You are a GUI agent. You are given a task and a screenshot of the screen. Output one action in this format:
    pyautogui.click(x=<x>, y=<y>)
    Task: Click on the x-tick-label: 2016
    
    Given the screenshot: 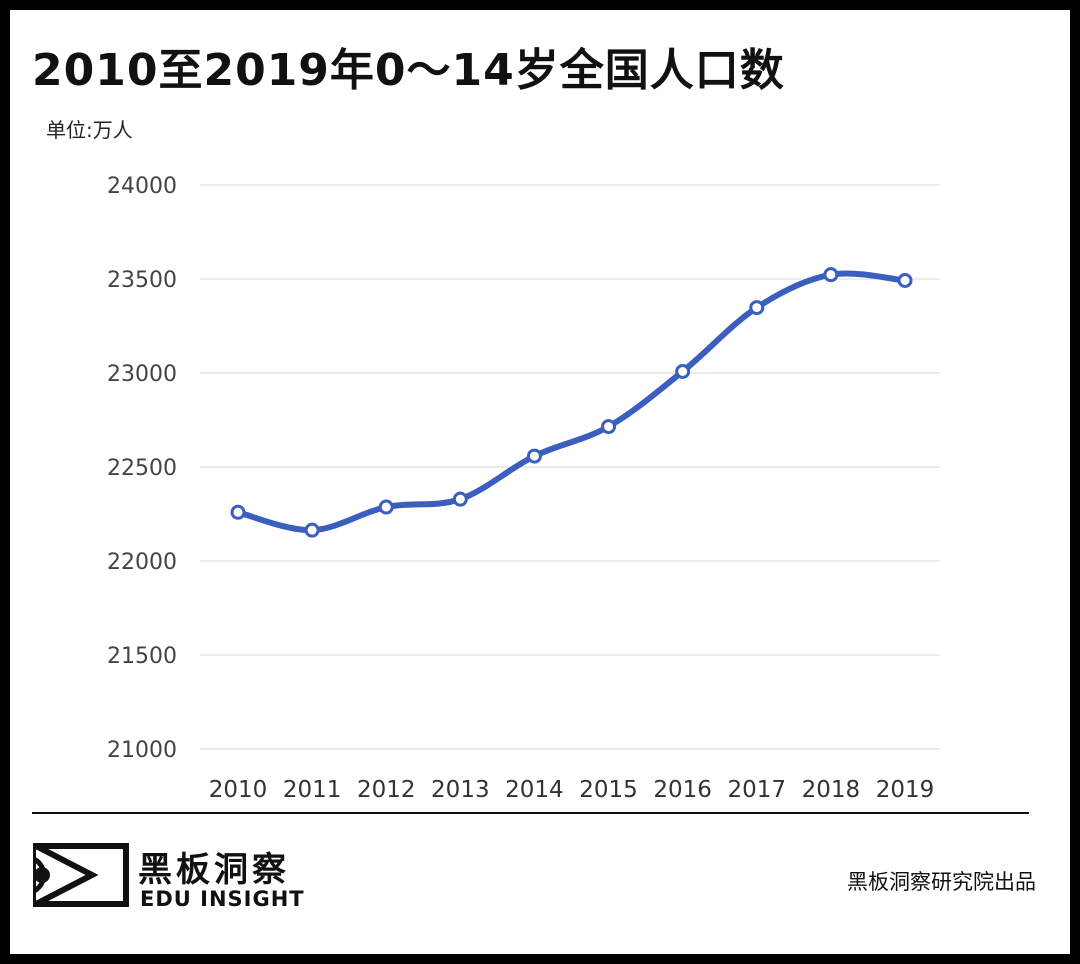 What is the action you would take?
    pyautogui.click(x=682, y=790)
    